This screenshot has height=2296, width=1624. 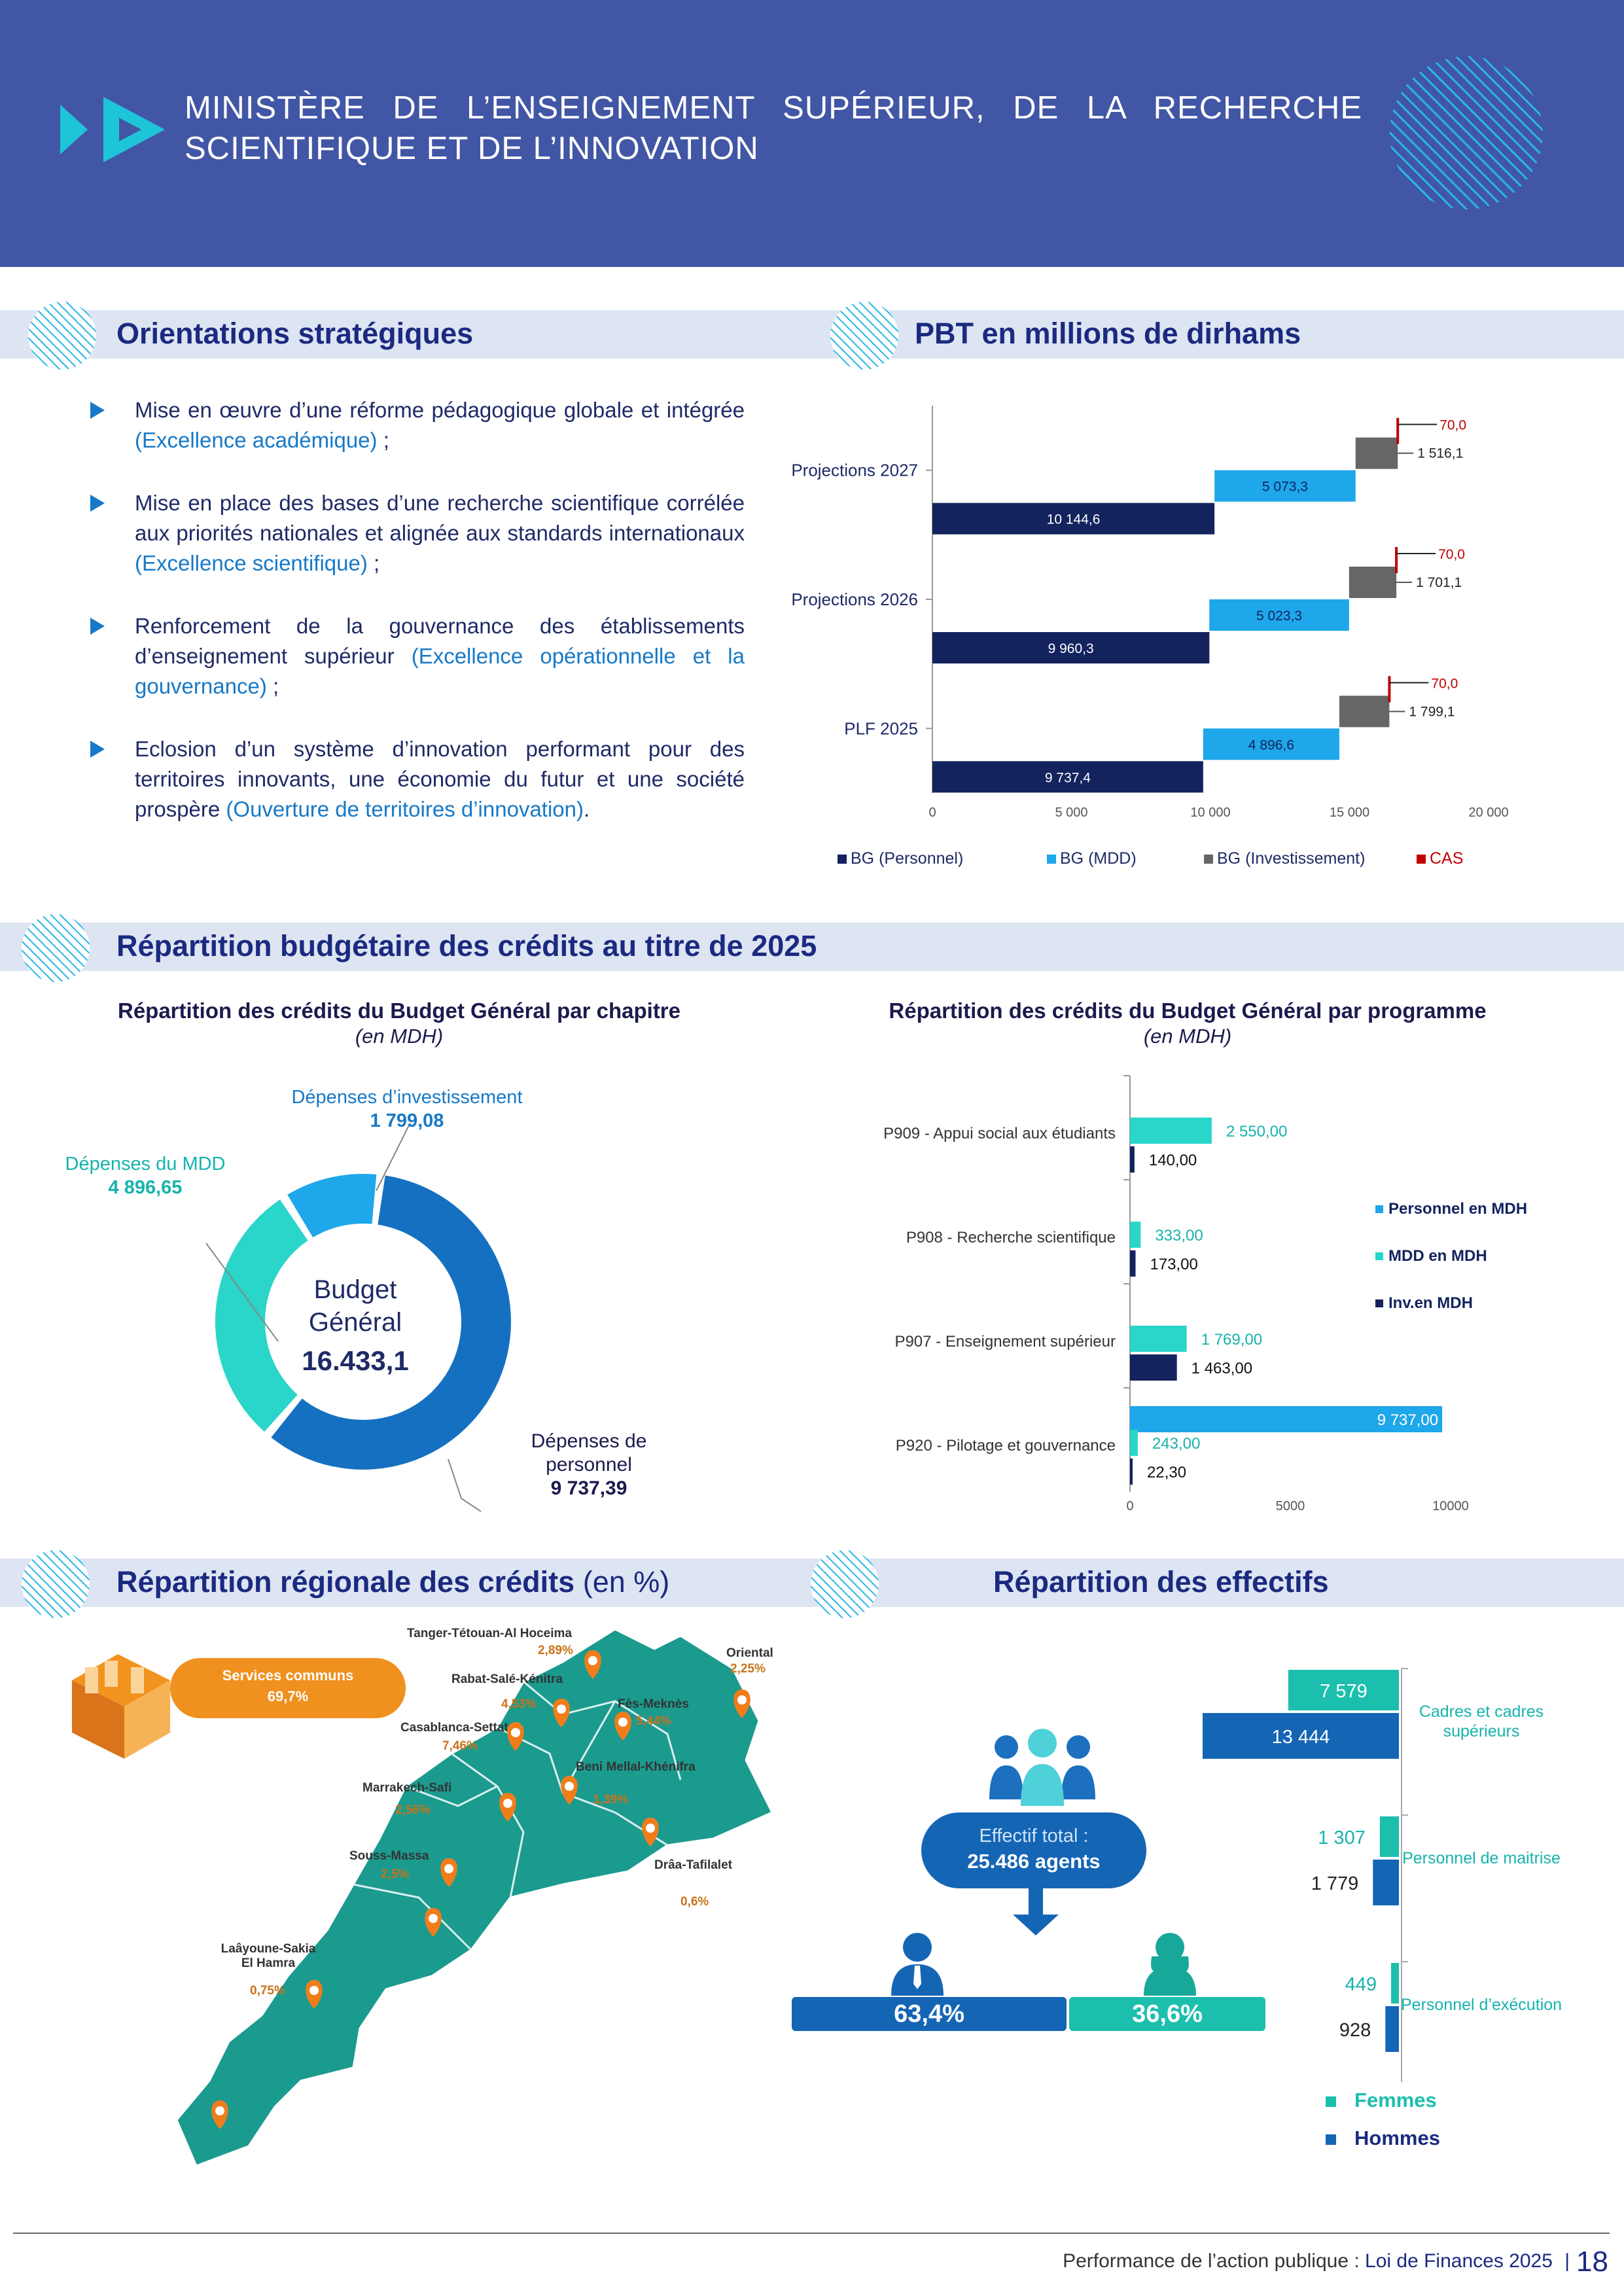 I want to click on footer-prefix: Performance de l’action publique :, so click(x=1214, y=2261).